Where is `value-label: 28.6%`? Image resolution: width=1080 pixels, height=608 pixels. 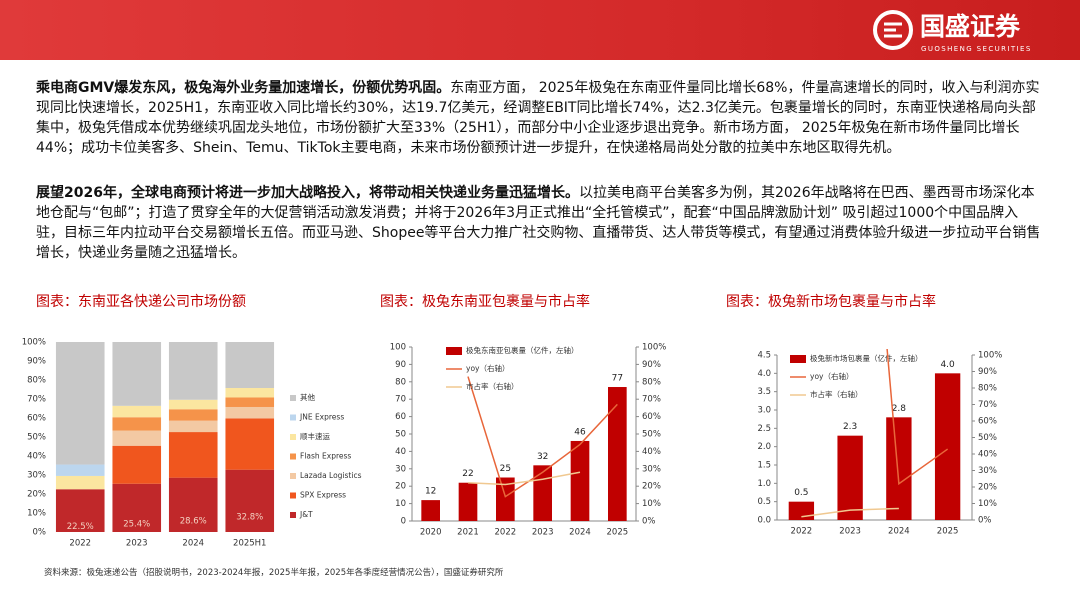 value-label: 28.6% is located at coordinates (193, 521).